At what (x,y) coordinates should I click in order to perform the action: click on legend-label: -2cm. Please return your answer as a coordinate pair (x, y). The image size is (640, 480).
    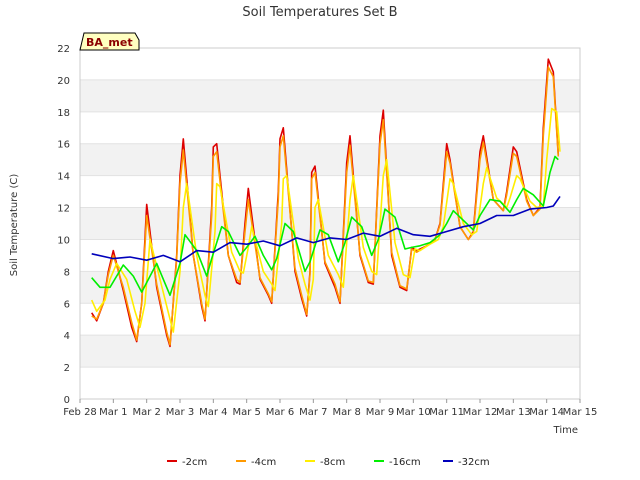
    Looking at the image, I should click on (194, 462).